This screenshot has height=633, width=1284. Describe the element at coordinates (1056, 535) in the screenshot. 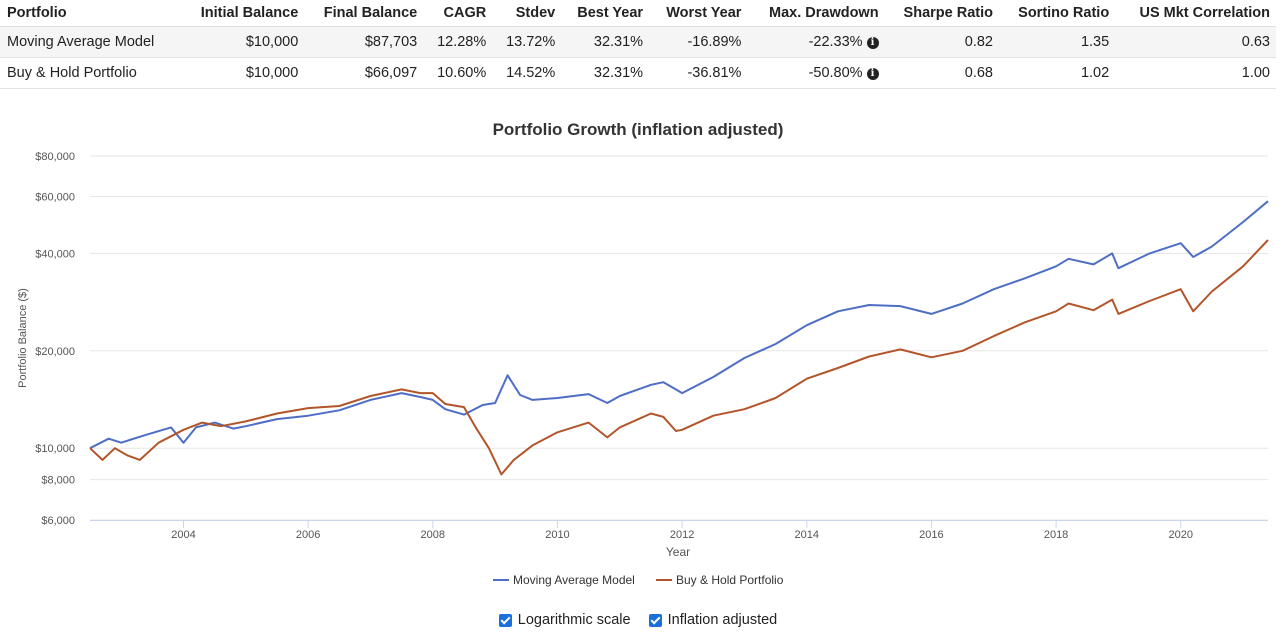

I see `x-tick-label: 2018` at that location.